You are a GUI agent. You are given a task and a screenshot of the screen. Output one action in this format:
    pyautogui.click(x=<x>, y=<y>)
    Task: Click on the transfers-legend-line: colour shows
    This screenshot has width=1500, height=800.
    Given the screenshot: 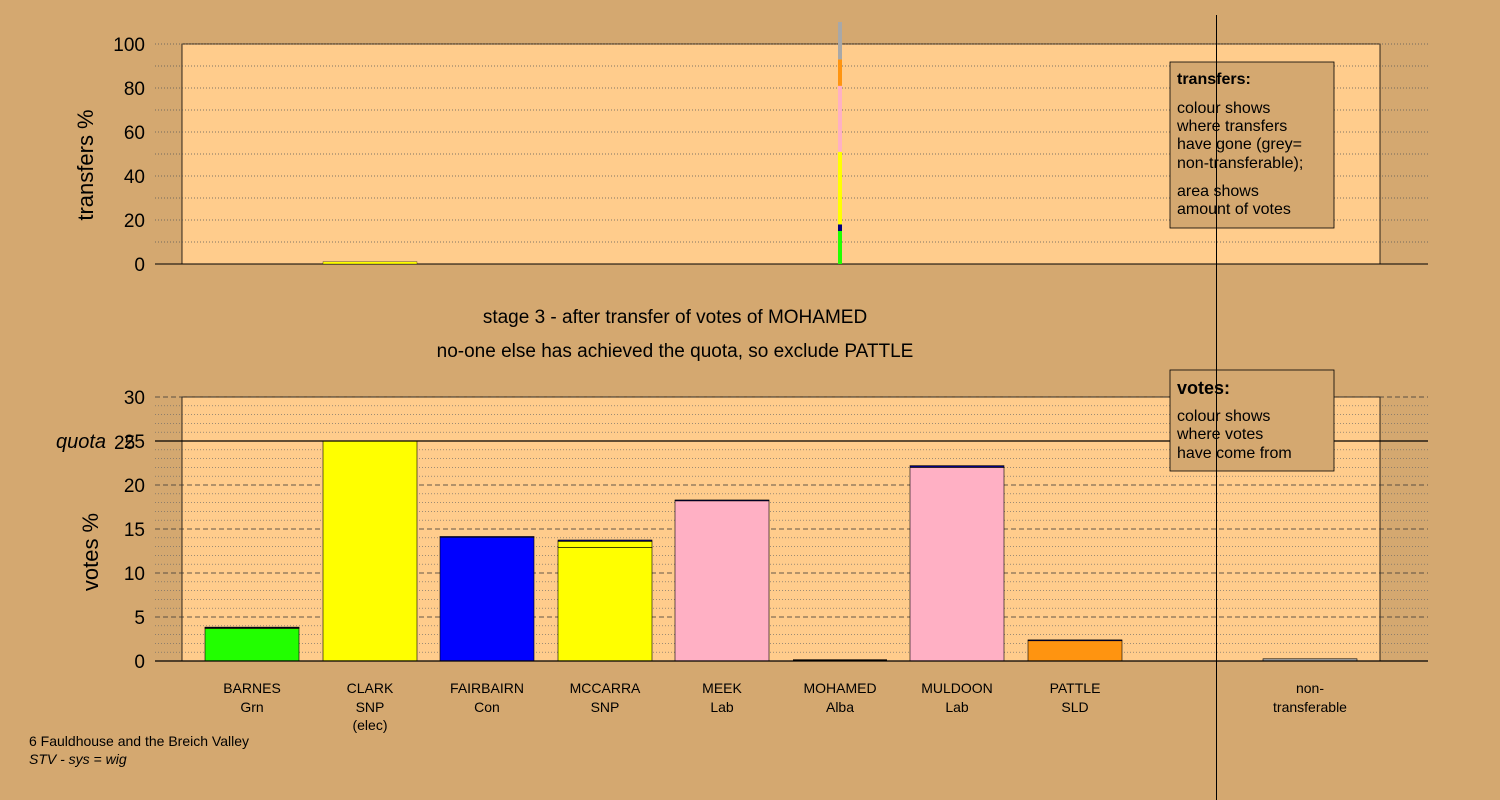 What is the action you would take?
    pyautogui.click(x=1223, y=108)
    